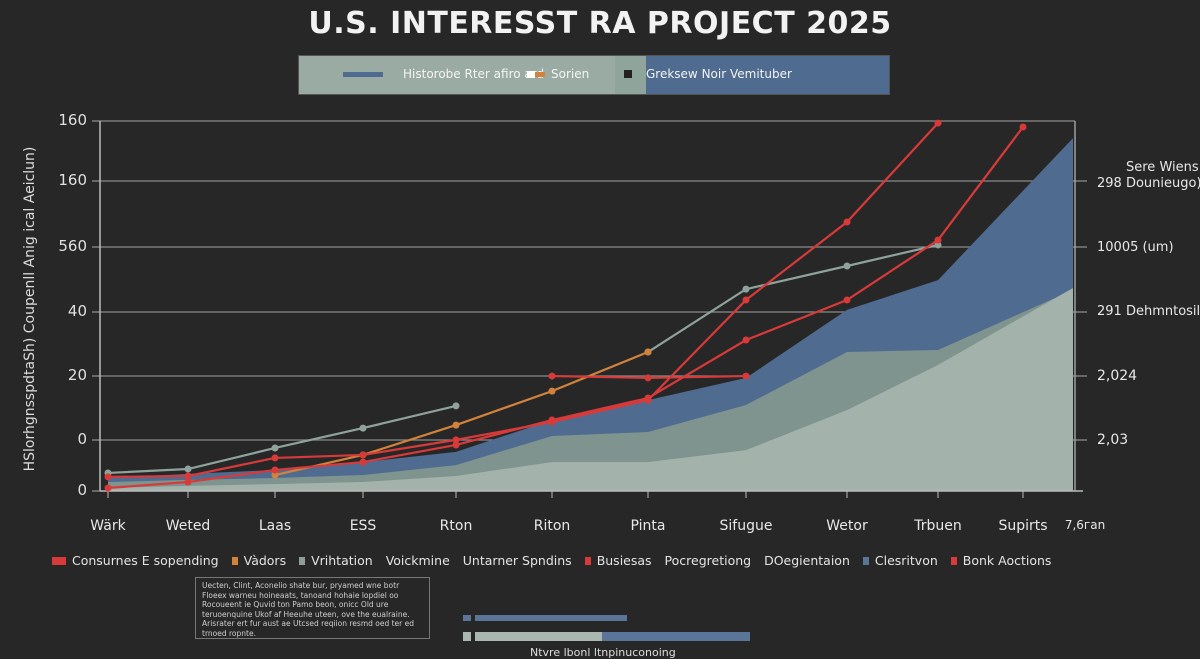 The image size is (1200, 659). I want to click on right-axis-label: 298 Dounieugo), so click(1148, 183).